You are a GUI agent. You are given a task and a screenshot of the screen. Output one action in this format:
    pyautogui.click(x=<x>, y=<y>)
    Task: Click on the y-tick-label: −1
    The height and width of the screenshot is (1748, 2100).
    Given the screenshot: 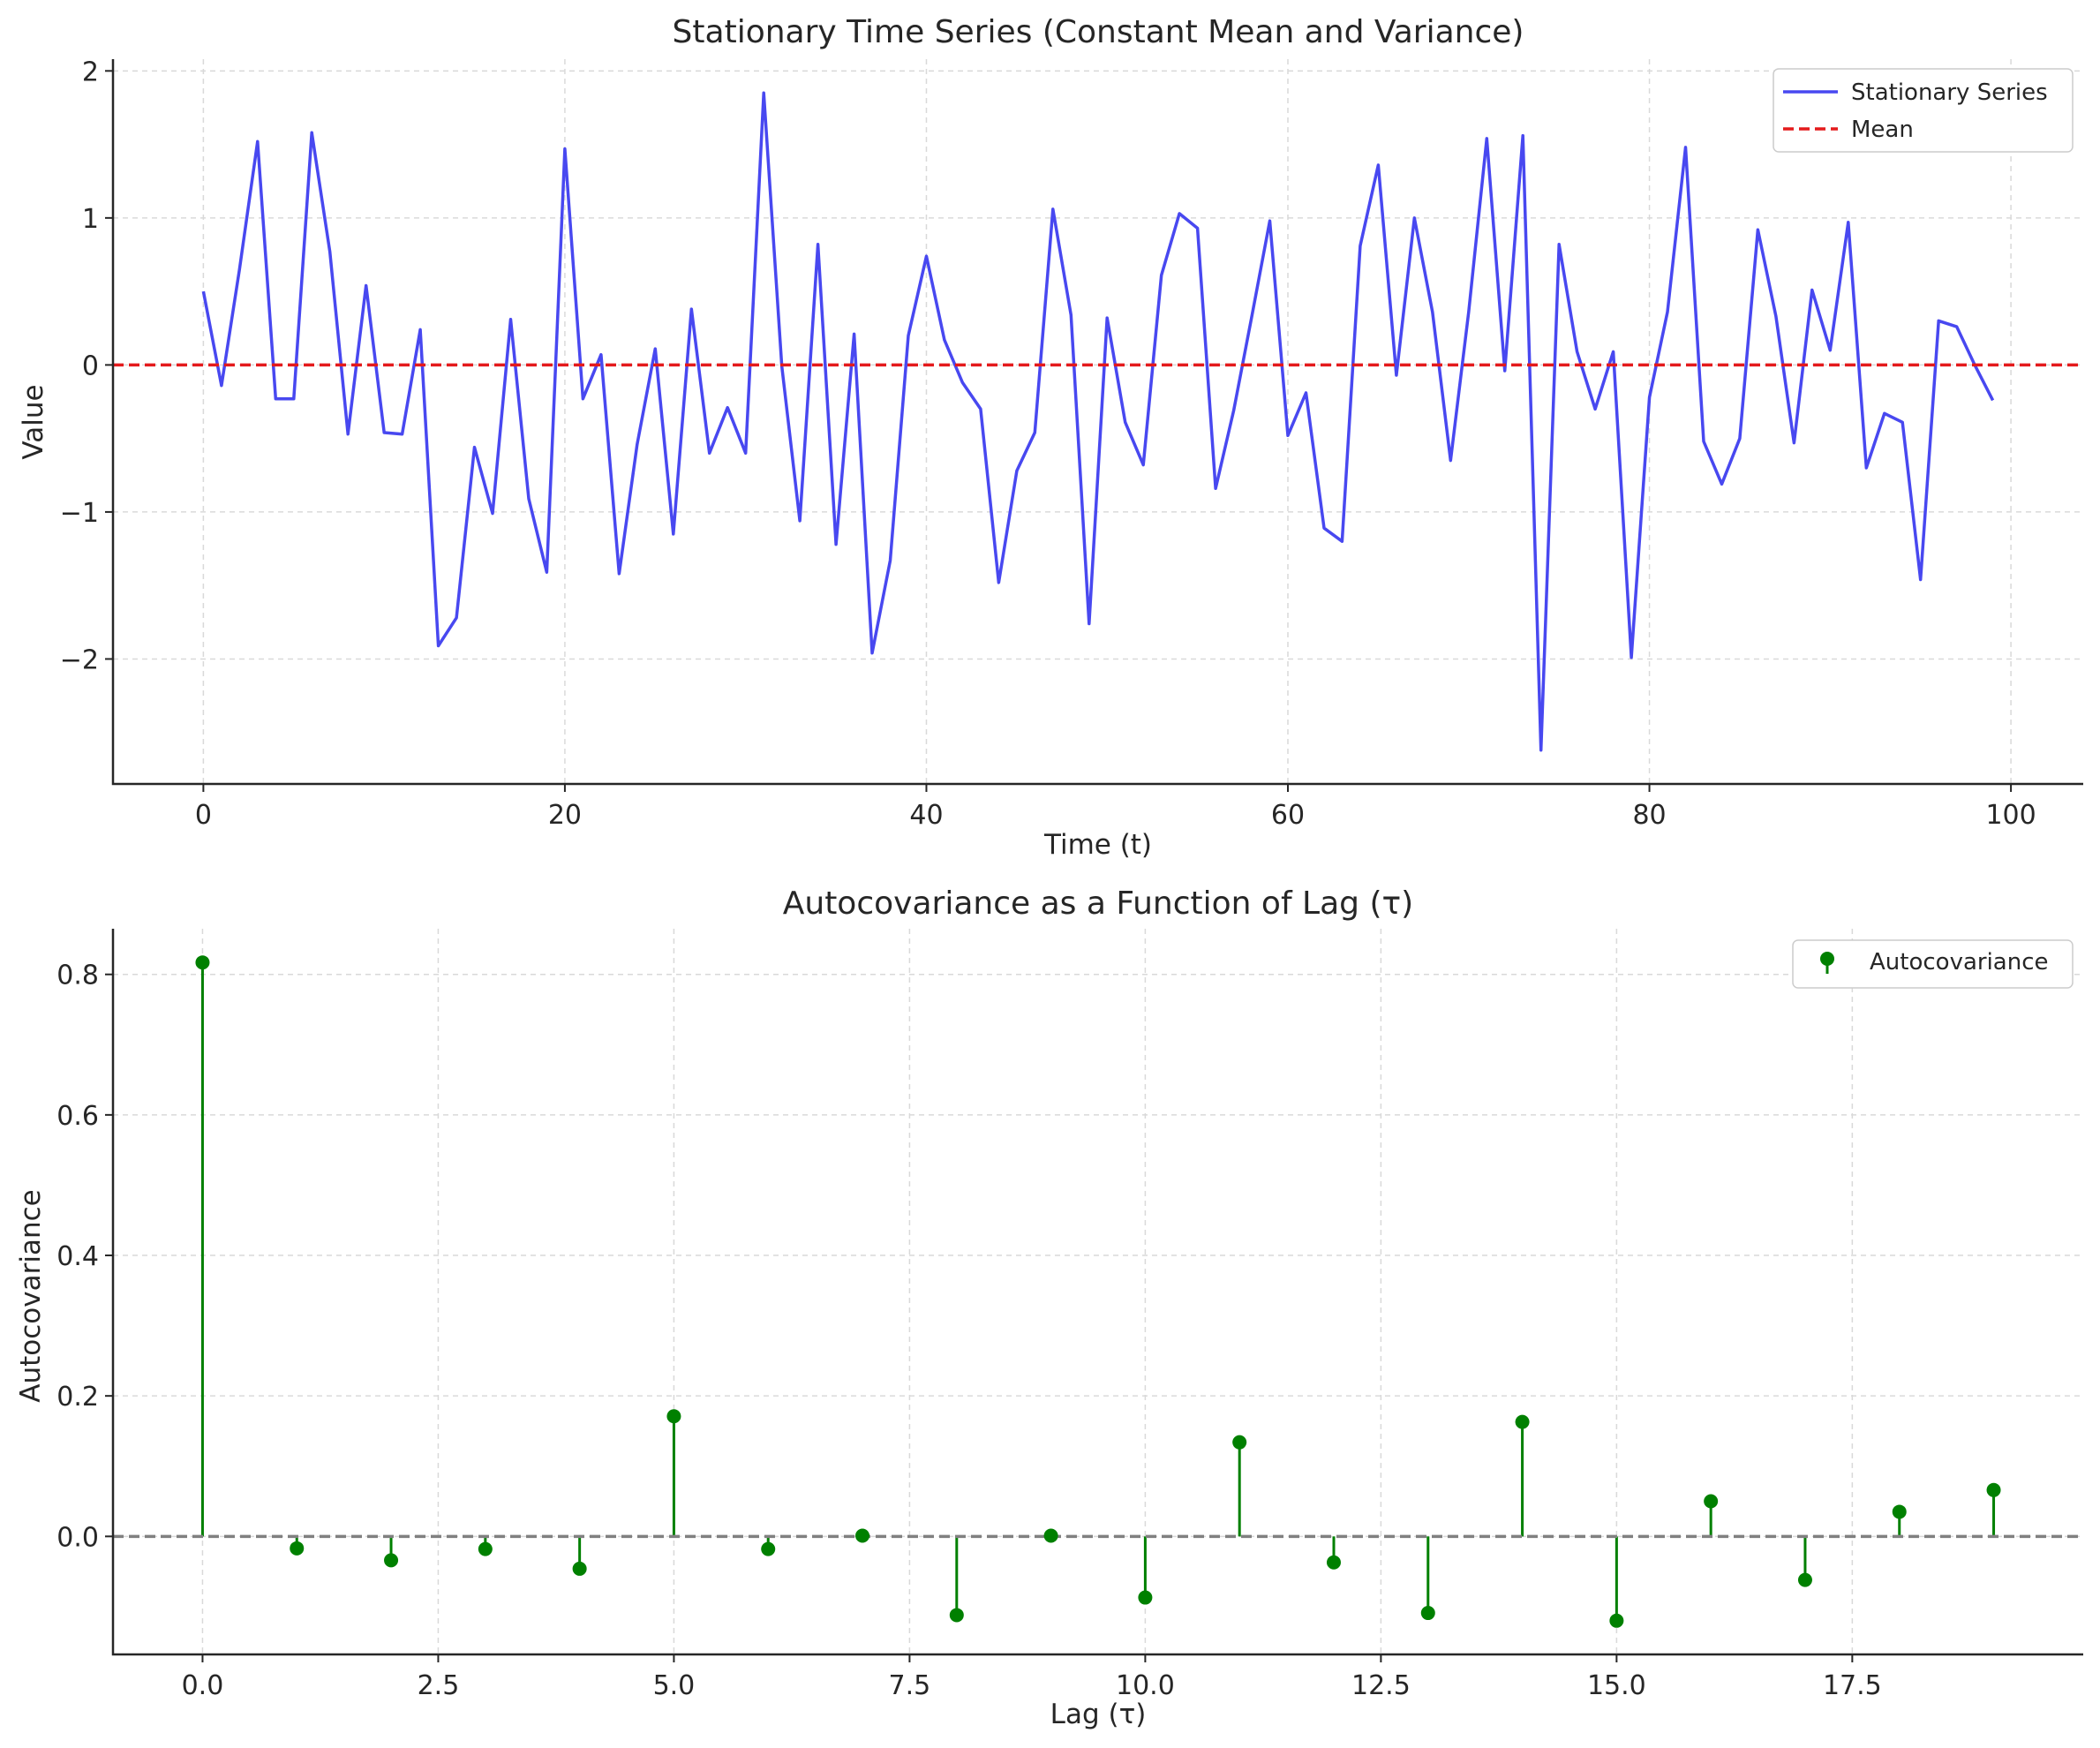 What is the action you would take?
    pyautogui.click(x=79, y=513)
    